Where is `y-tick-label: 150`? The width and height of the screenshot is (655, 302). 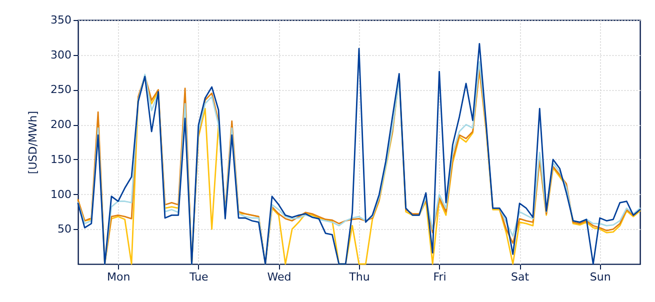
y-tick-label: 150 is located at coordinates (61, 159).